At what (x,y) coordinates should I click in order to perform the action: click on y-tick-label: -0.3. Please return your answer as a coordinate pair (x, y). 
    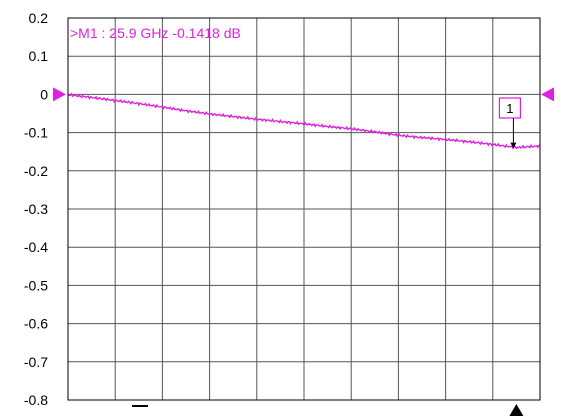
    Looking at the image, I should click on (36, 209).